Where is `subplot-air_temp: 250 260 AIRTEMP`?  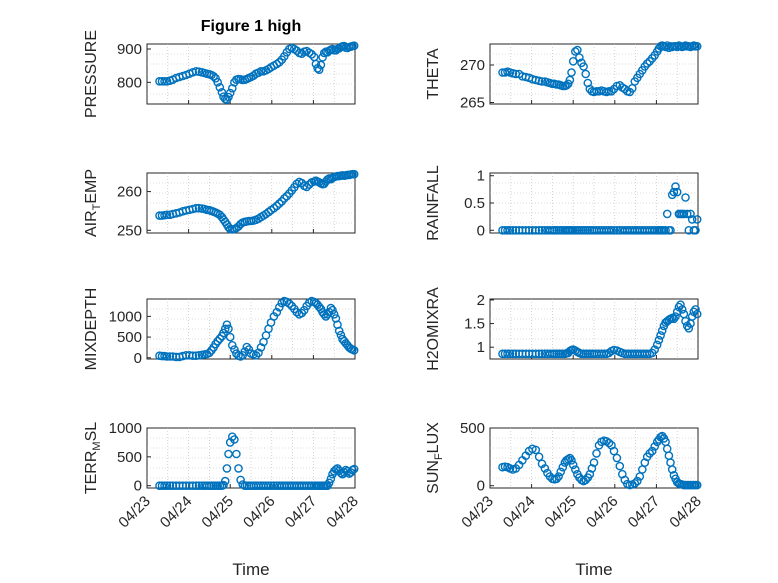 subplot-air_temp: 250 260 AIRTEMP is located at coordinates (221, 204).